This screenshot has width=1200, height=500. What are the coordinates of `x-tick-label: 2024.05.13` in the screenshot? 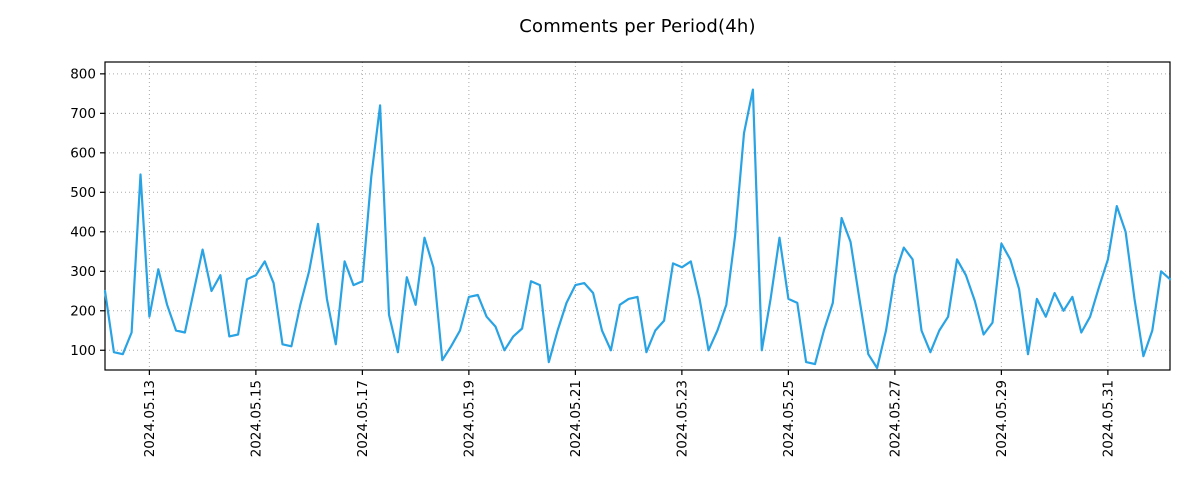 It's located at (150, 418).